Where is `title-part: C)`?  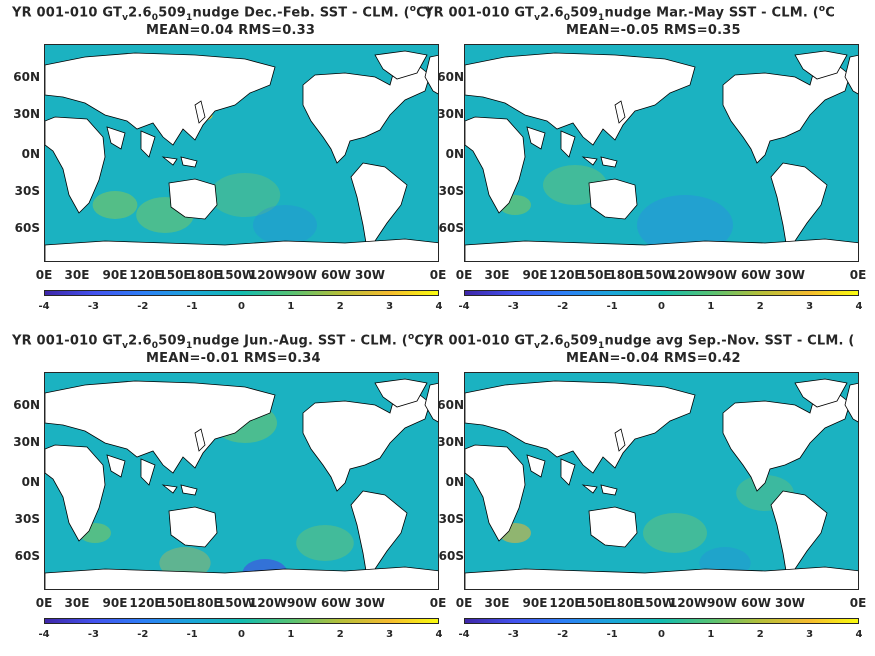
title-part: C) is located at coordinates (424, 13).